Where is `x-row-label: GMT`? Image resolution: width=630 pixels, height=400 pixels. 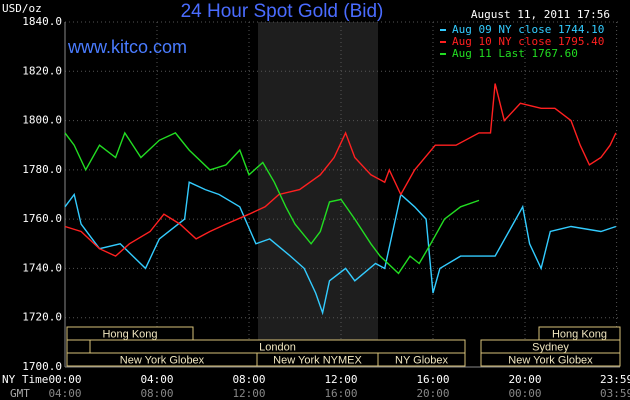
x-row-label: GMT is located at coordinates (20, 393).